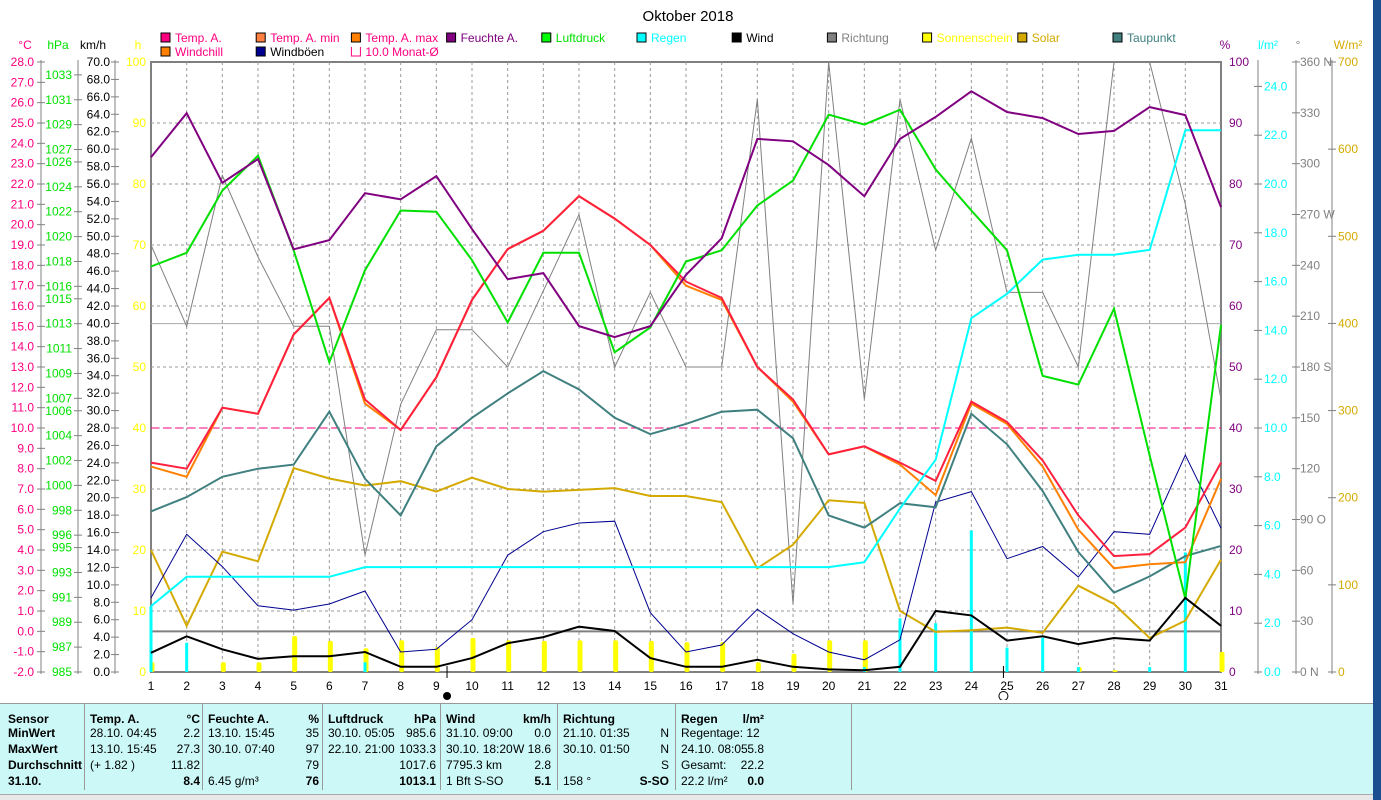 This screenshot has height=800, width=1381. I want to click on pressure-tick-label: 1020, so click(58, 237).